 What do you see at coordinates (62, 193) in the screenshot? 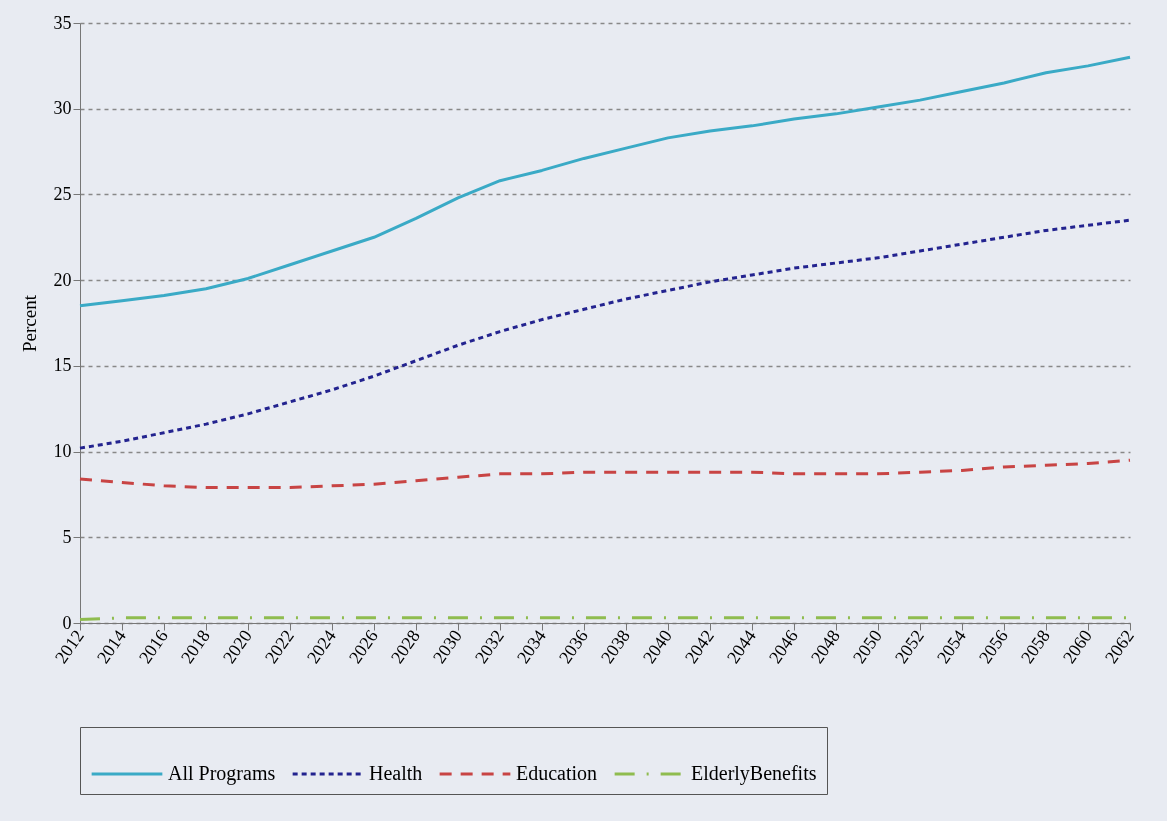
I see `y-tick-label: 25` at bounding box center [62, 193].